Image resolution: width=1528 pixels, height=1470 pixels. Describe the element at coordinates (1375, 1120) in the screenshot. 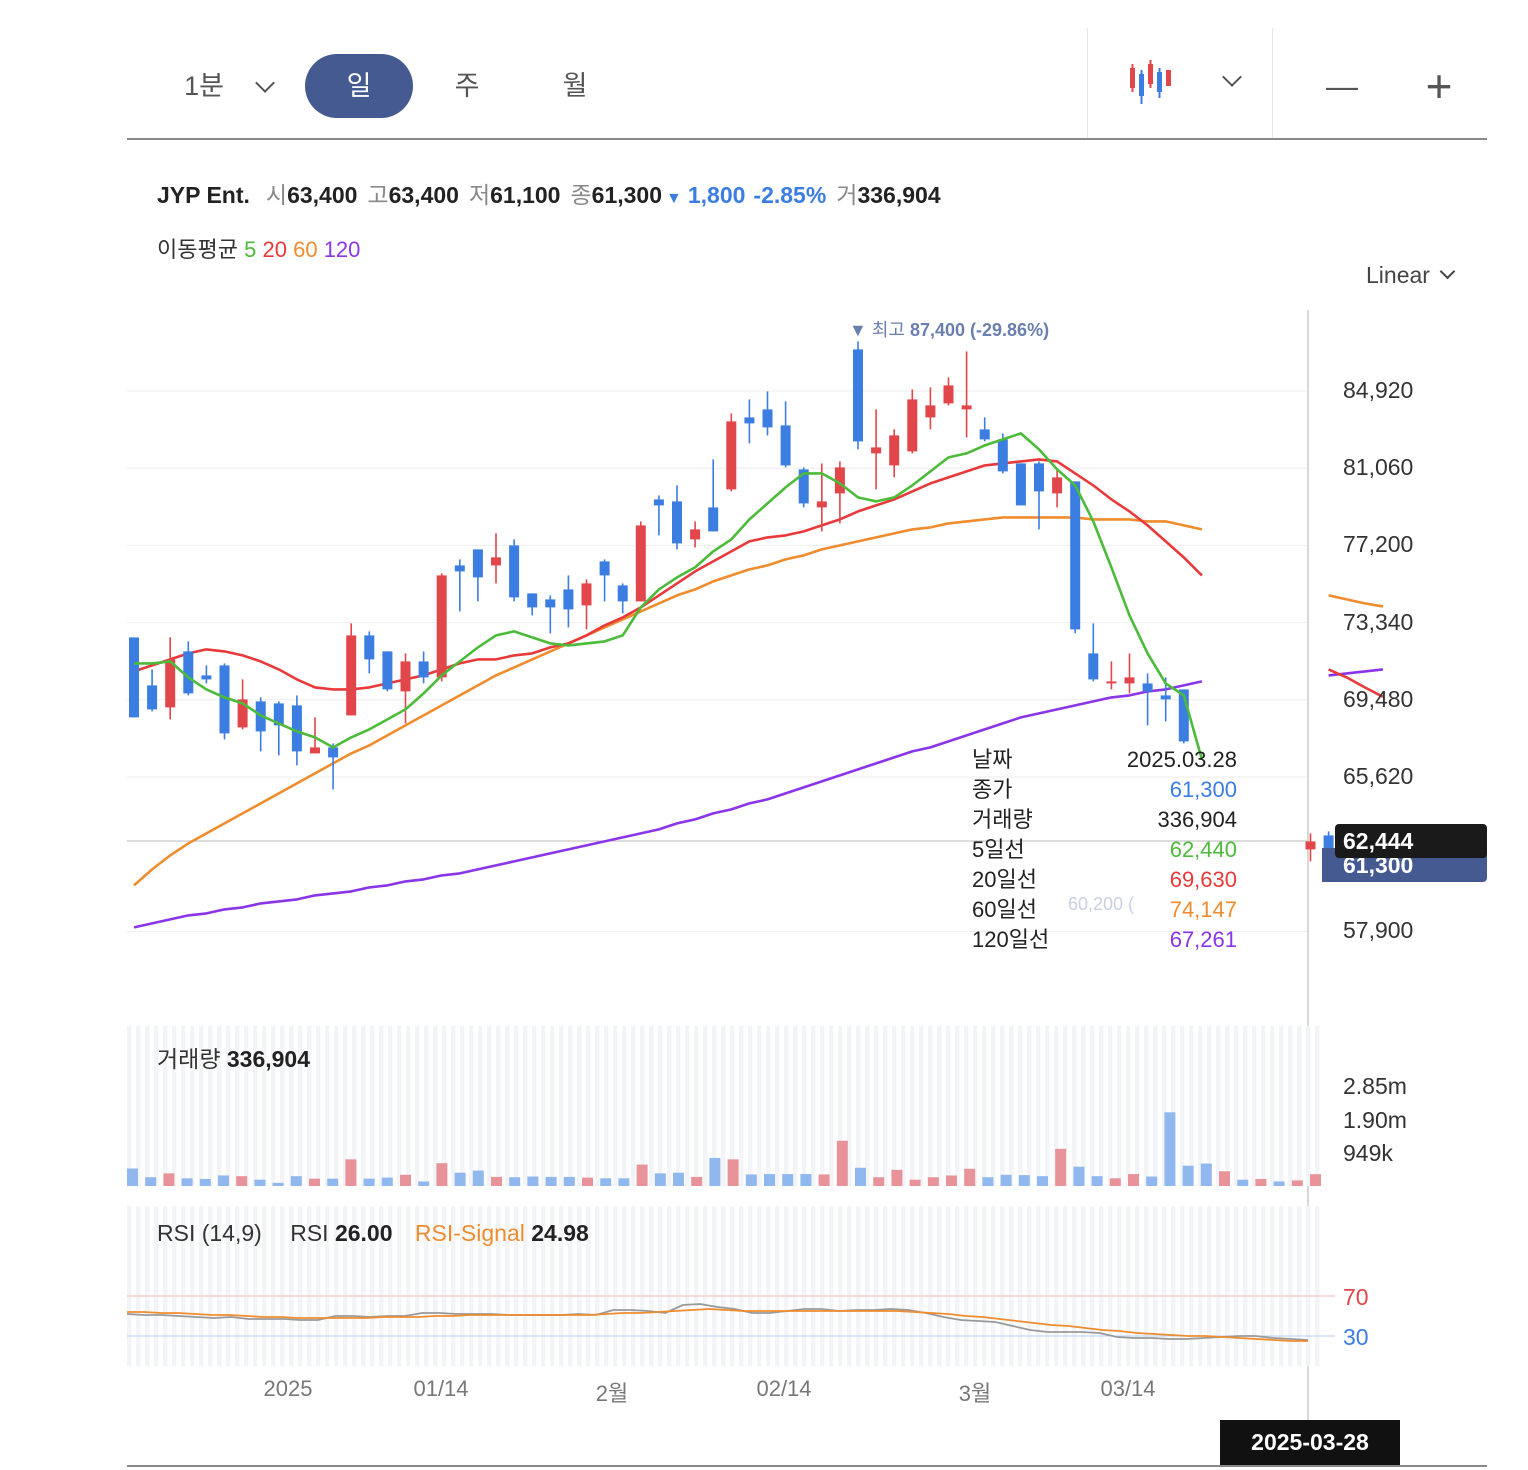

I see `volume-axis-label: 1.90m` at that location.